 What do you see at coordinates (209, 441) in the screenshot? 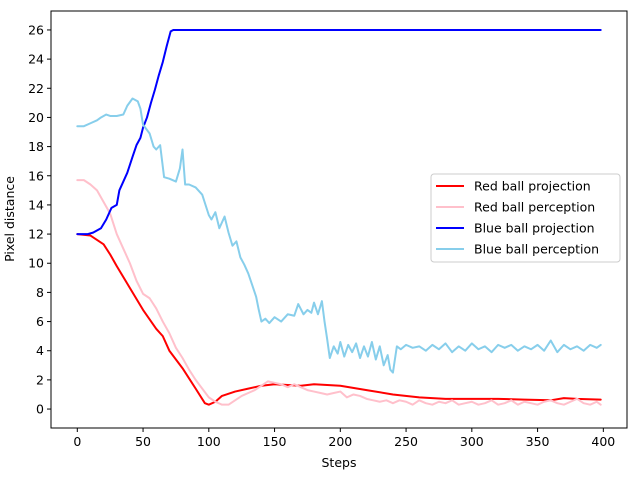
I see `x-tick-label: 100` at bounding box center [209, 441].